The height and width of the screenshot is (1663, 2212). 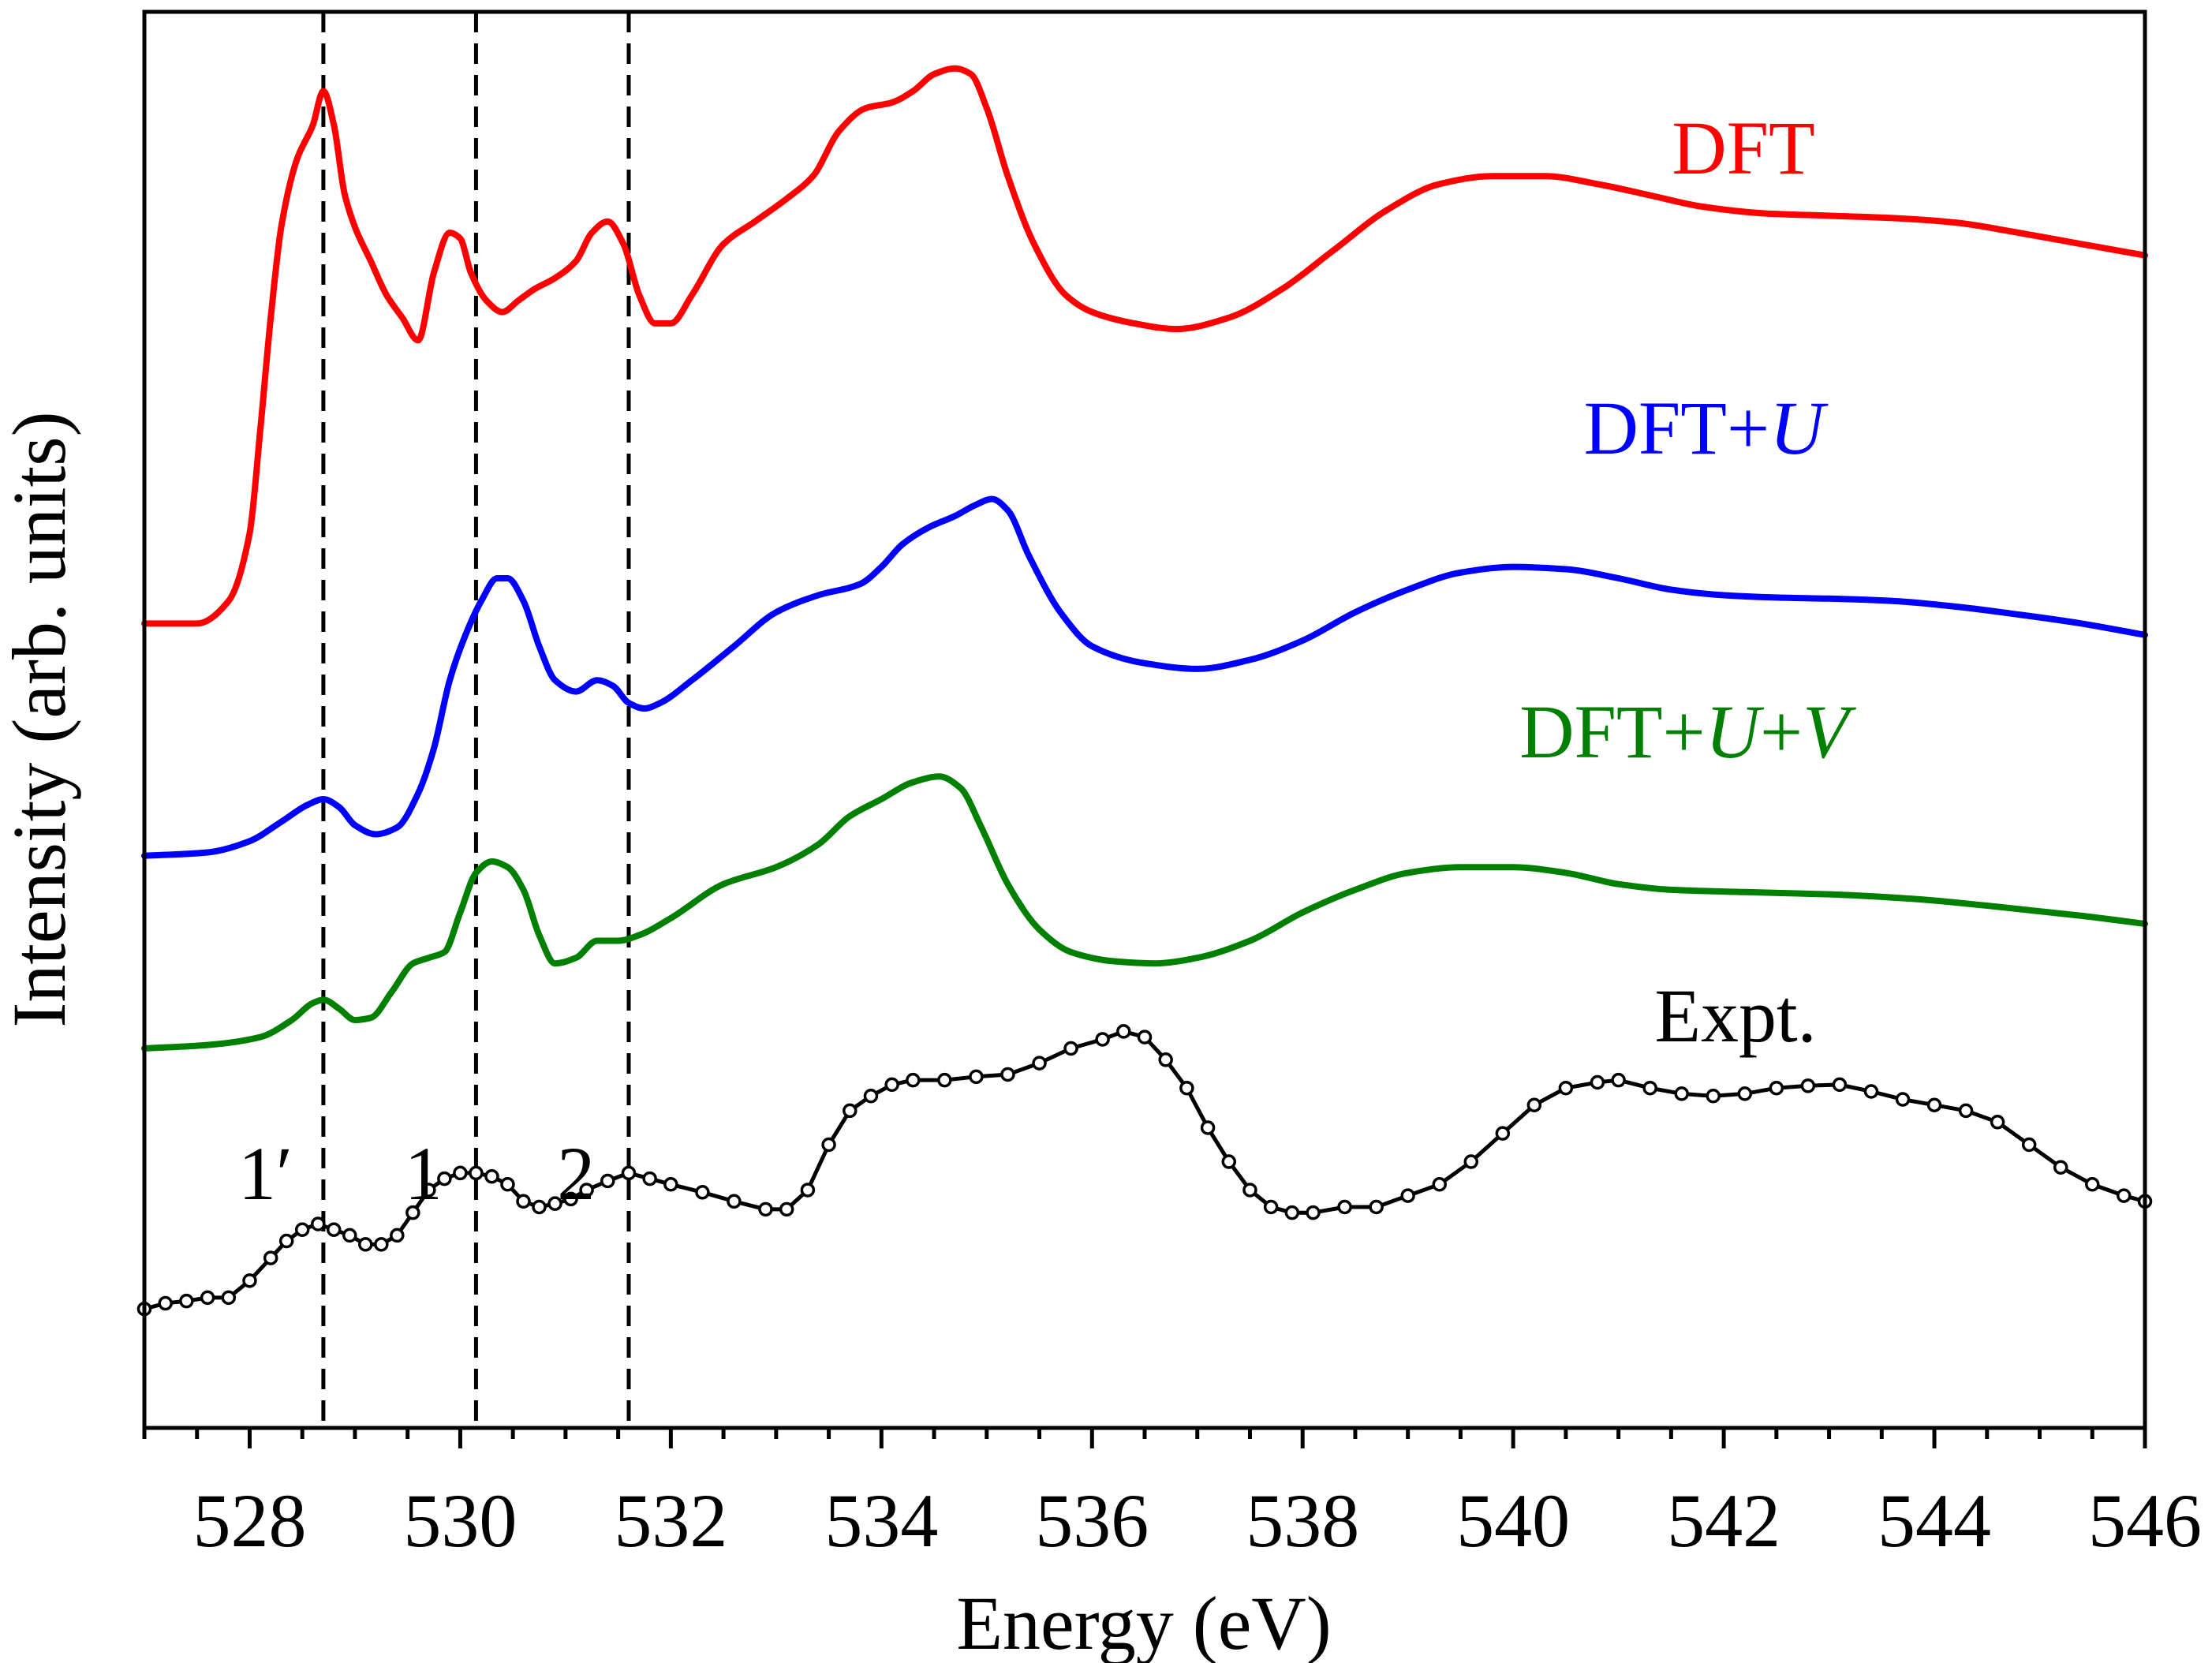 I want to click on x-tick-label: 530, so click(x=460, y=1521).